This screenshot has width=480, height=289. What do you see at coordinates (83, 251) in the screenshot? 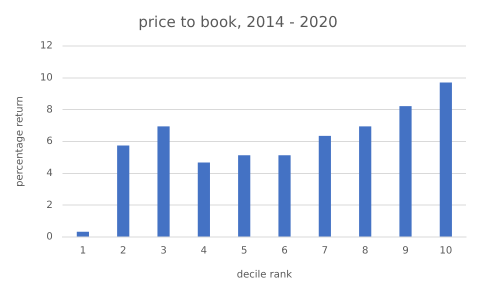
I see `x-tick-label: 1` at bounding box center [83, 251].